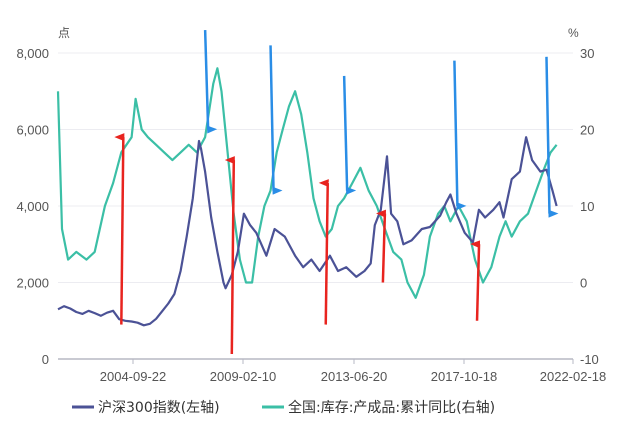  I want to click on y-right-tick-label: 10, so click(587, 206).